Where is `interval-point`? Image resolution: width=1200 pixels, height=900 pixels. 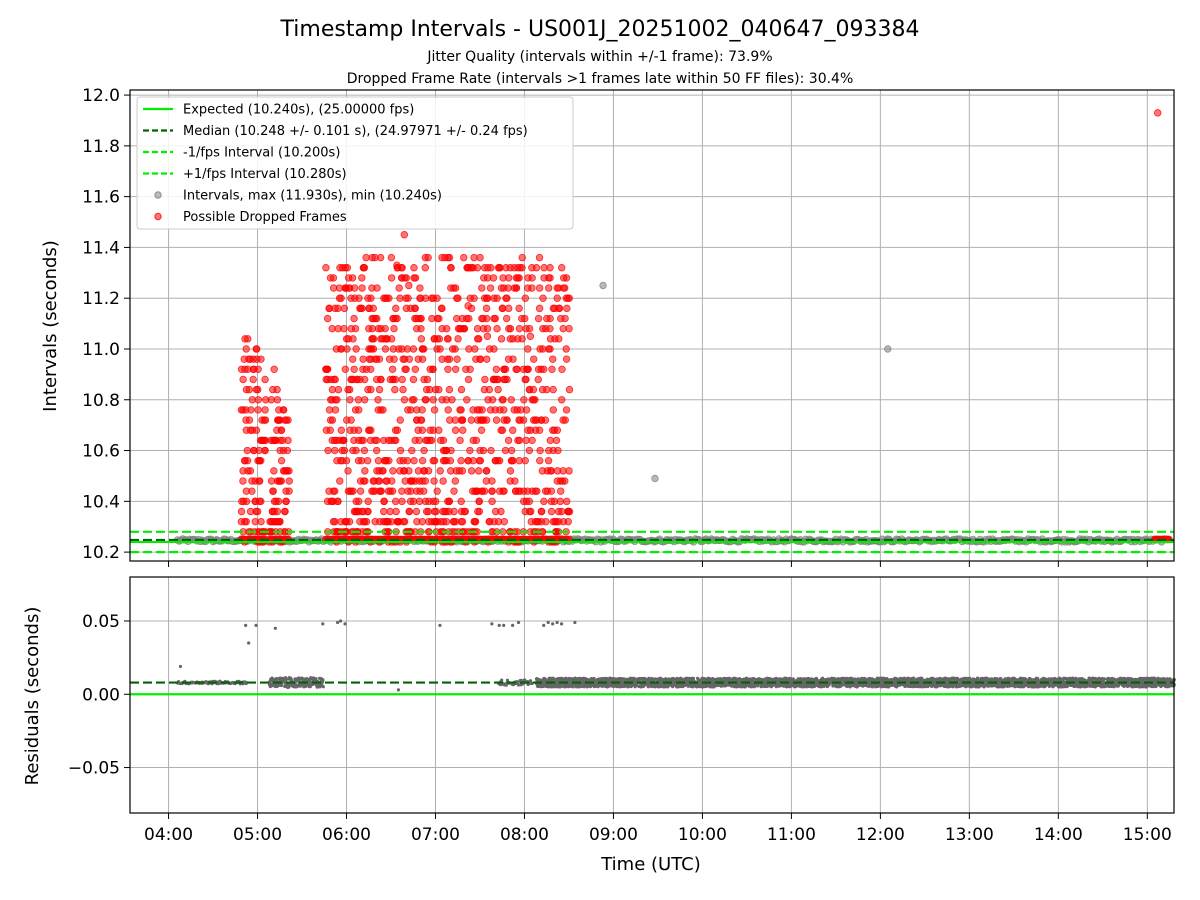
interval-point is located at coordinates (603, 285).